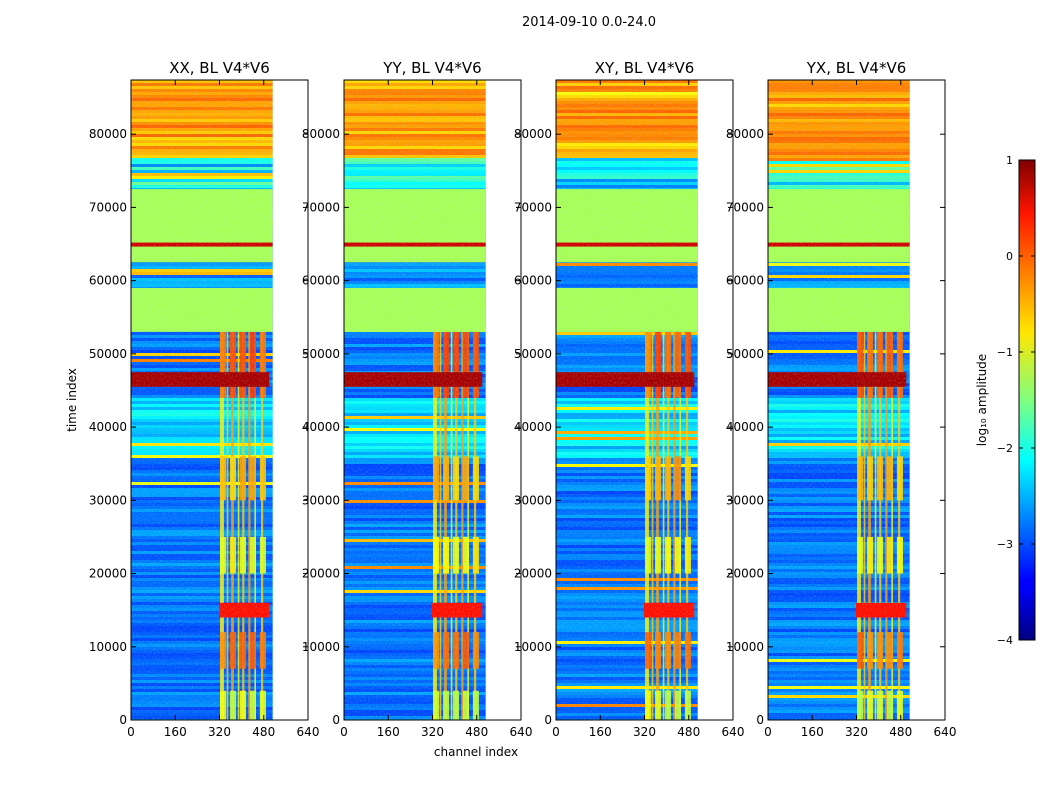 Image resolution: width=1050 pixels, height=800 pixels. I want to click on y-axis-label: time index, so click(72, 400).